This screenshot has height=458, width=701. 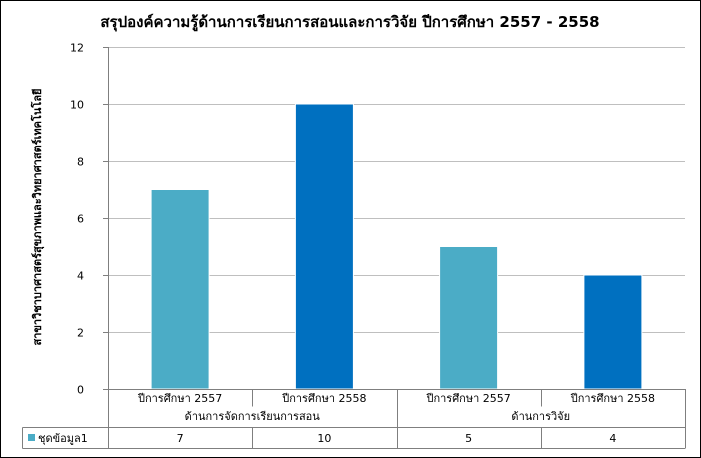 What do you see at coordinates (89, 219) in the screenshot?
I see `y-axis-ticks: 0 2 4 6 8 10 12` at bounding box center [89, 219].